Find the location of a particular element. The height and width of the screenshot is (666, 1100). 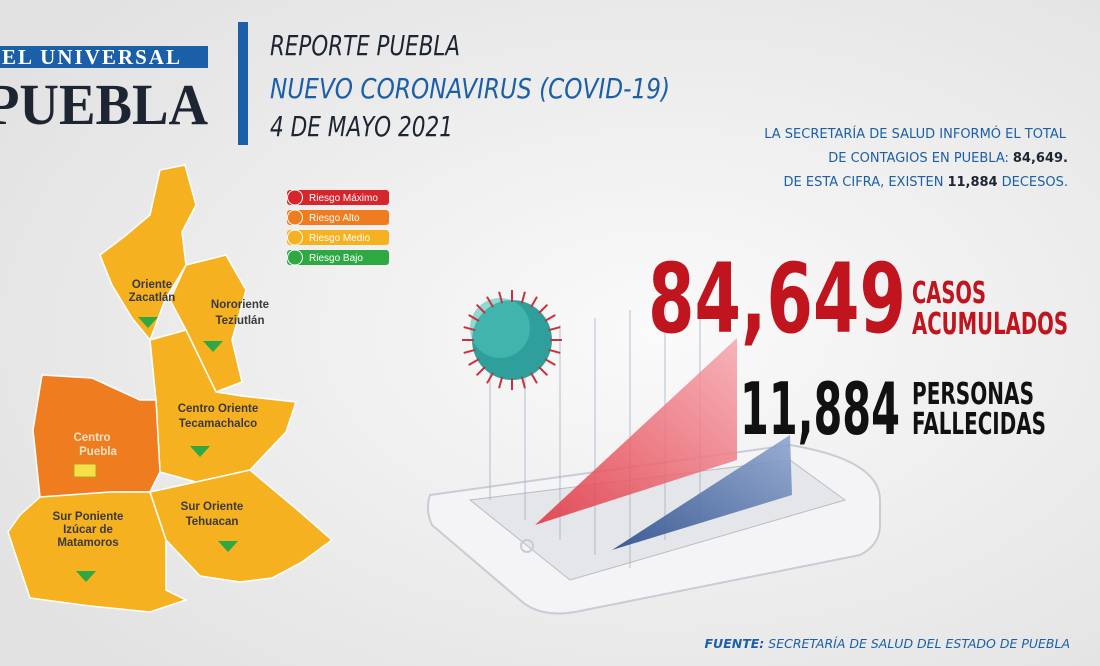

header-line1: REPORTE PUEBLA is located at coordinates (365, 45).